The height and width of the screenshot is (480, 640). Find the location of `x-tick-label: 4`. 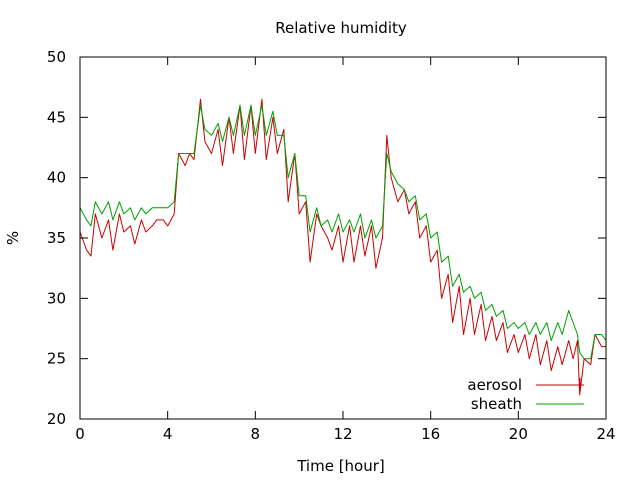

x-tick-label: 4 is located at coordinates (168, 434).